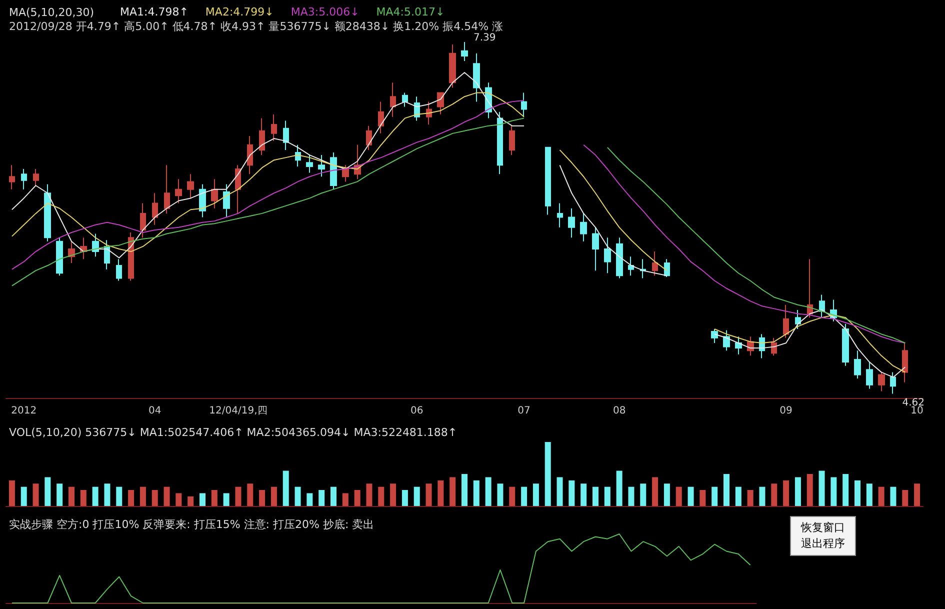  What do you see at coordinates (154, 12) in the screenshot?
I see `text: MA1:4.798↑` at bounding box center [154, 12].